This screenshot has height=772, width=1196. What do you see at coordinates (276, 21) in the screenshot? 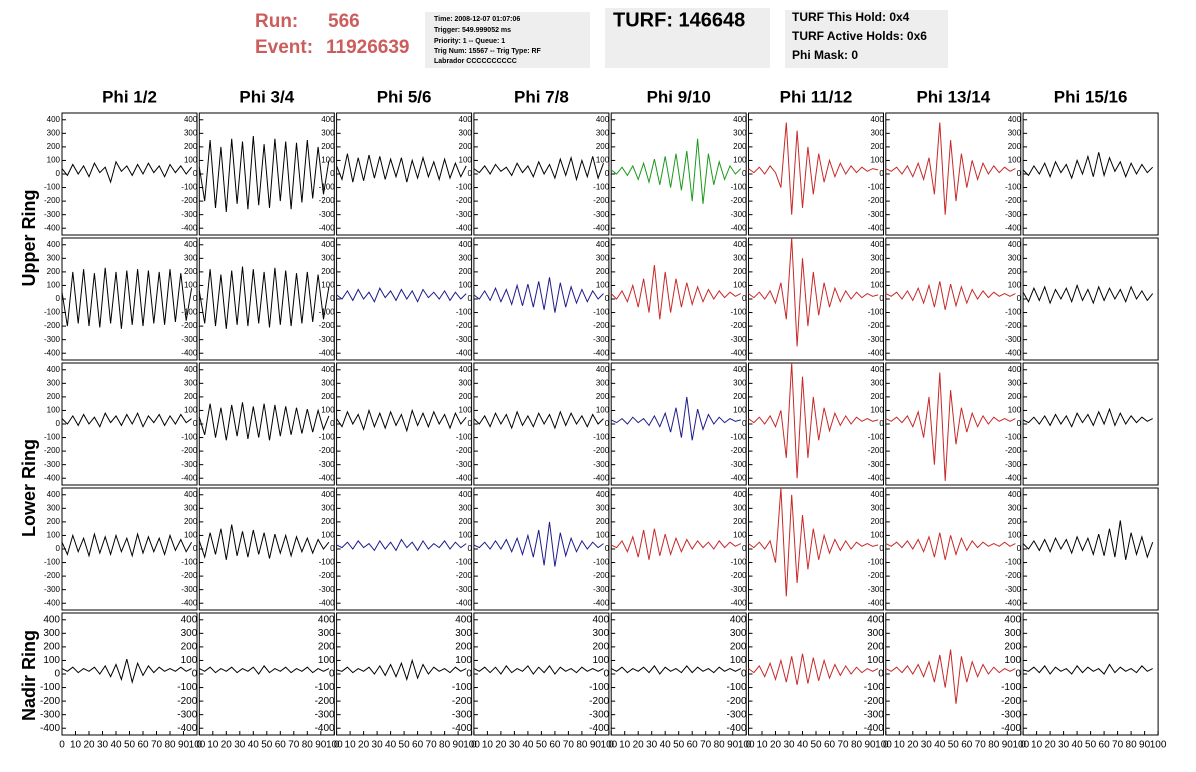
I see `run-label: Run:` at bounding box center [276, 21].